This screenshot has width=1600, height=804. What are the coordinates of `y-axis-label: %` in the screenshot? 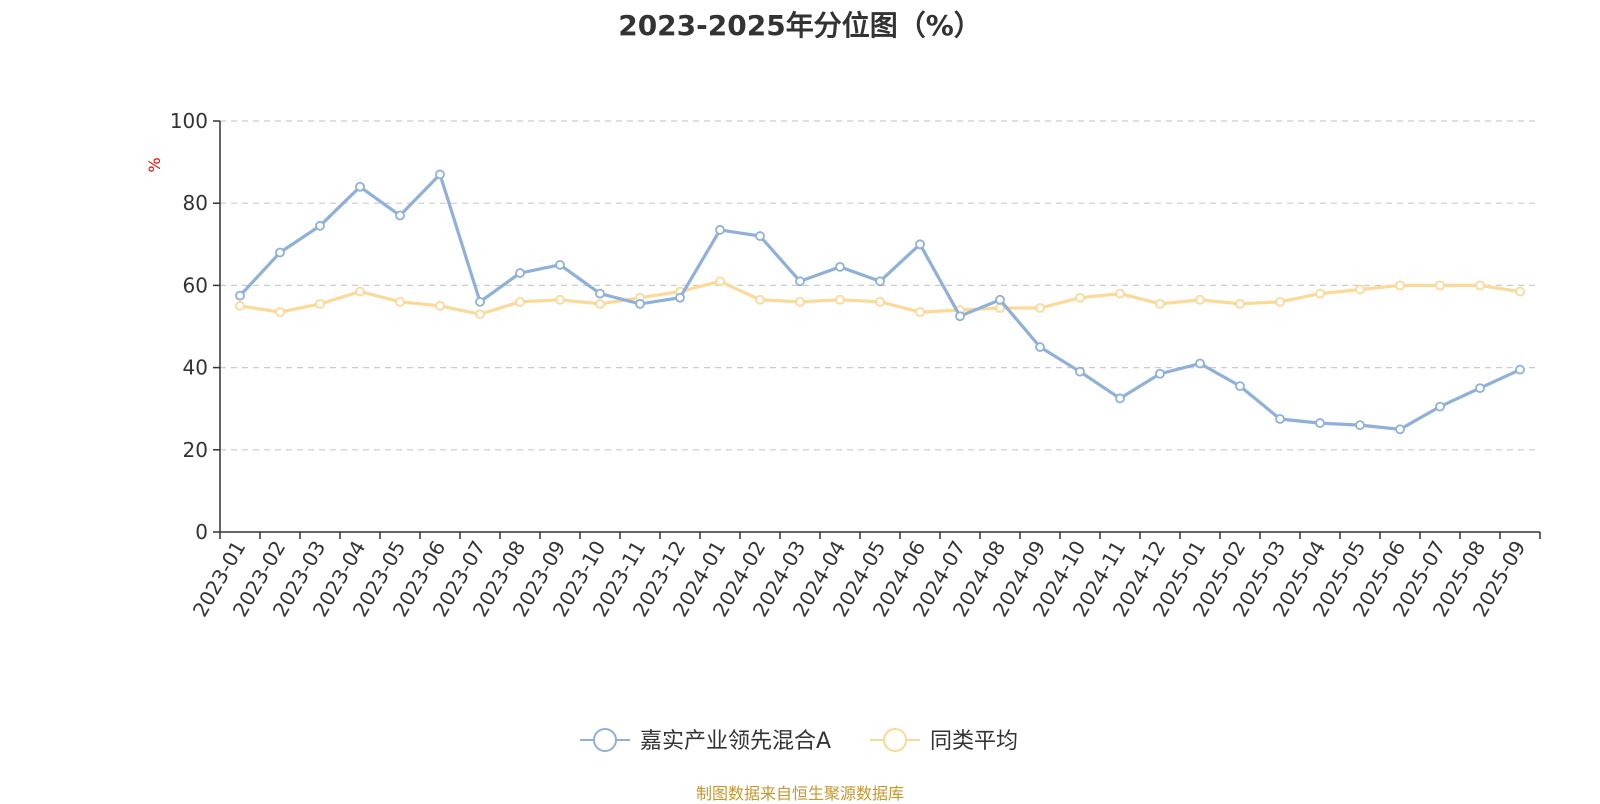 It's located at (154, 164).